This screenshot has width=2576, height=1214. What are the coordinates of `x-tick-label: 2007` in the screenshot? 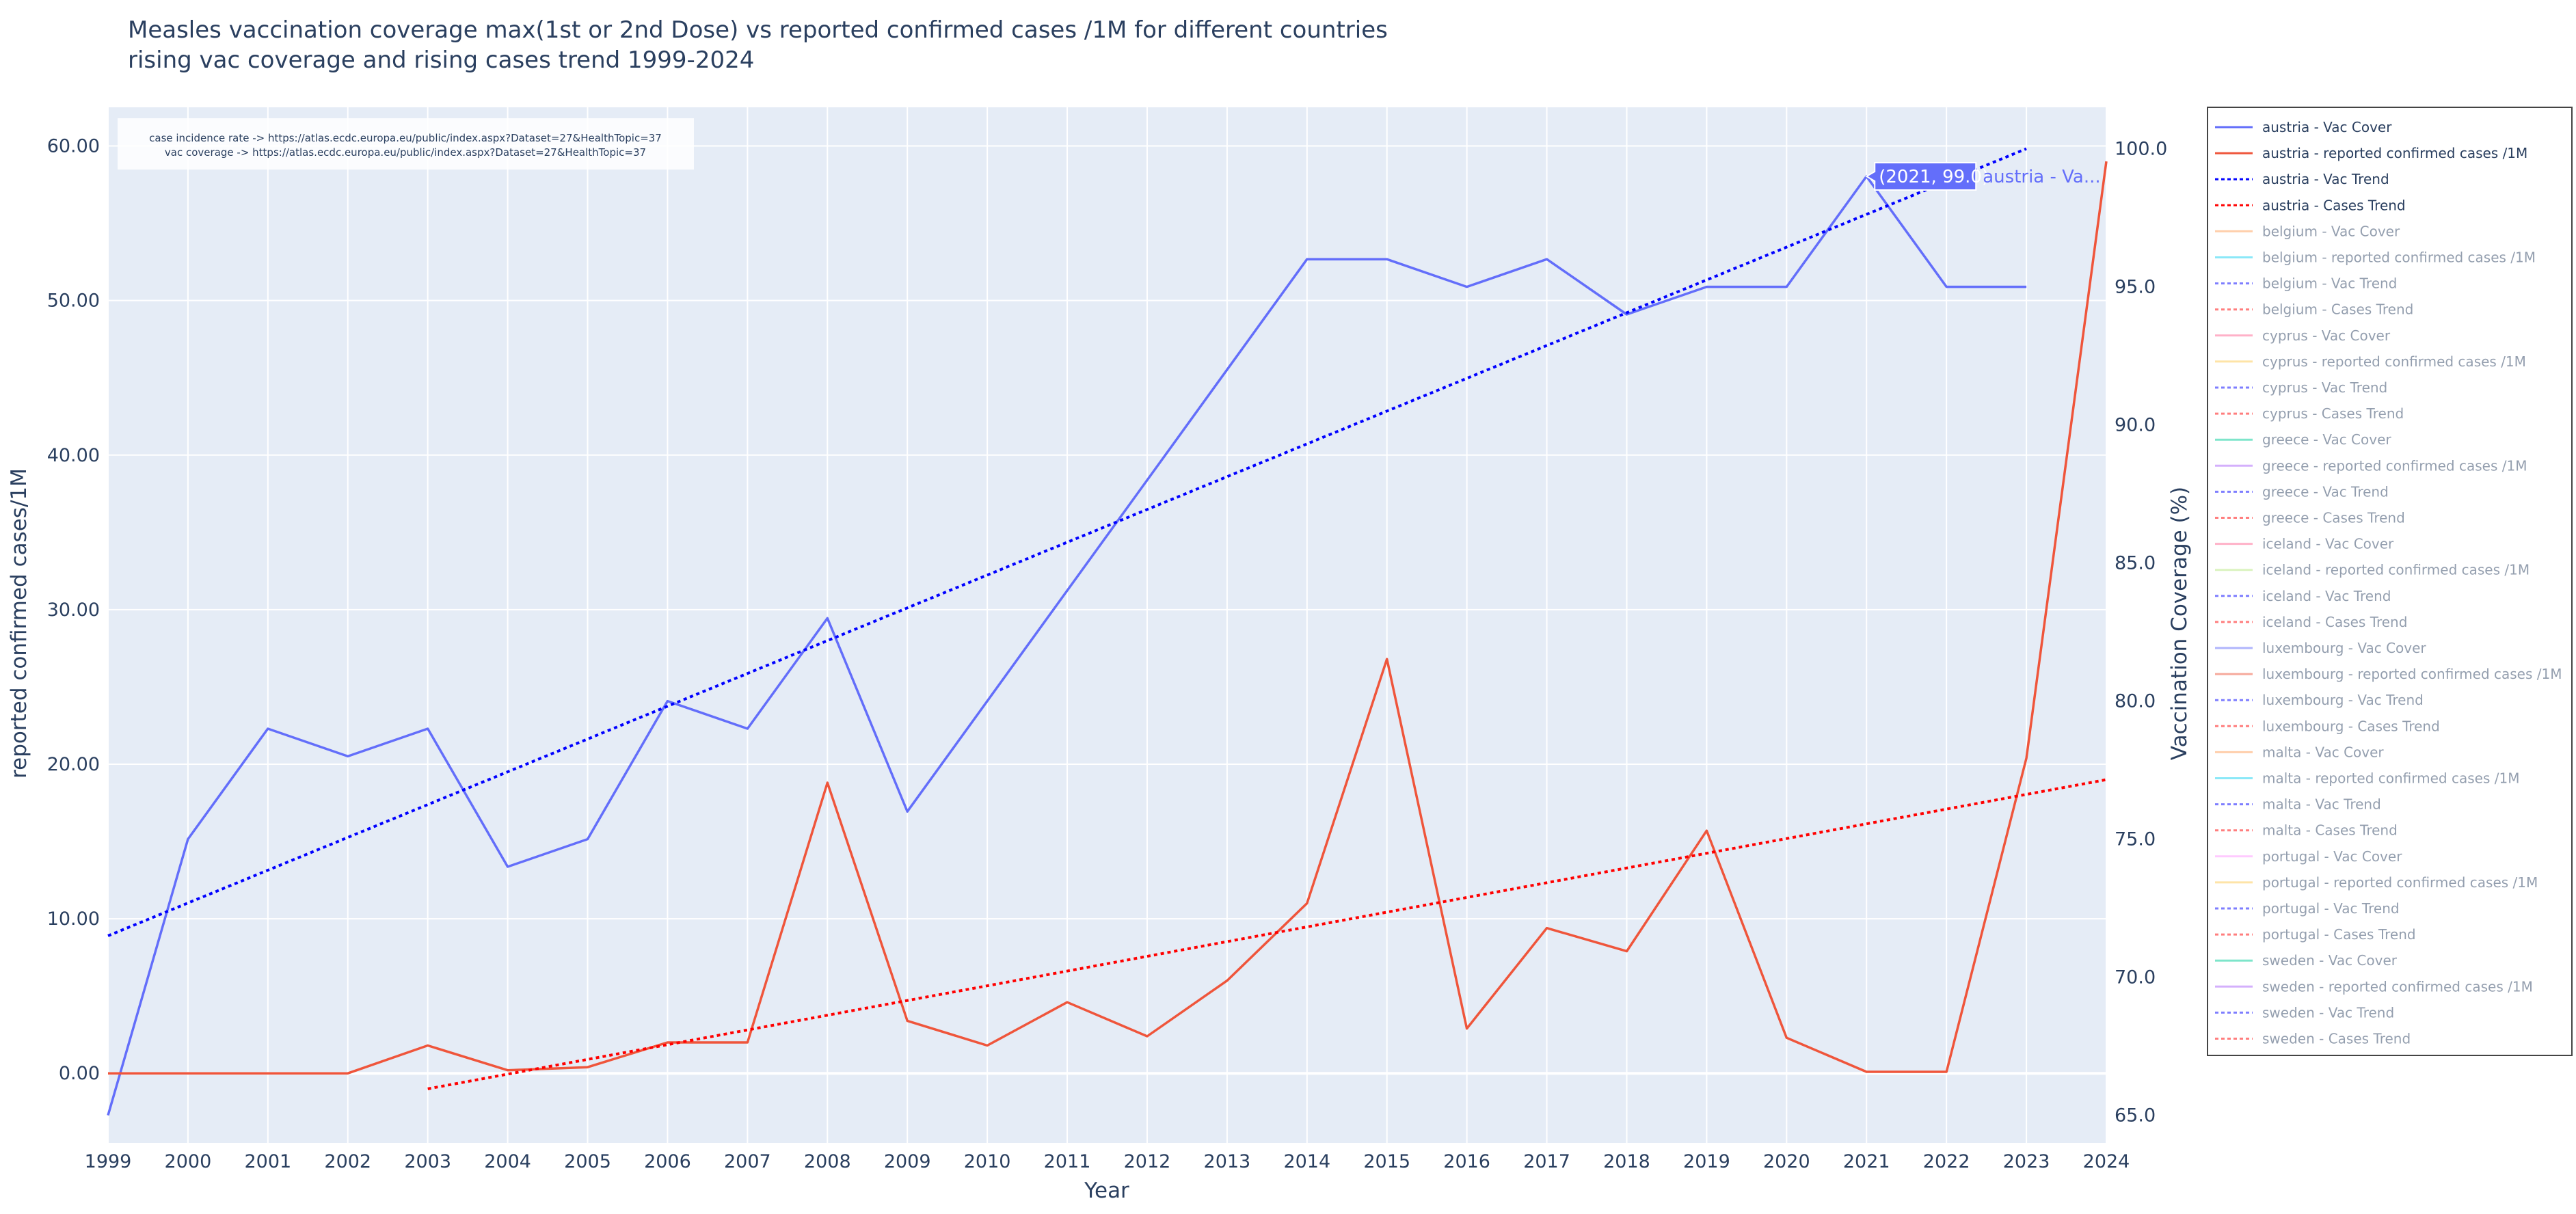 It's located at (747, 1161).